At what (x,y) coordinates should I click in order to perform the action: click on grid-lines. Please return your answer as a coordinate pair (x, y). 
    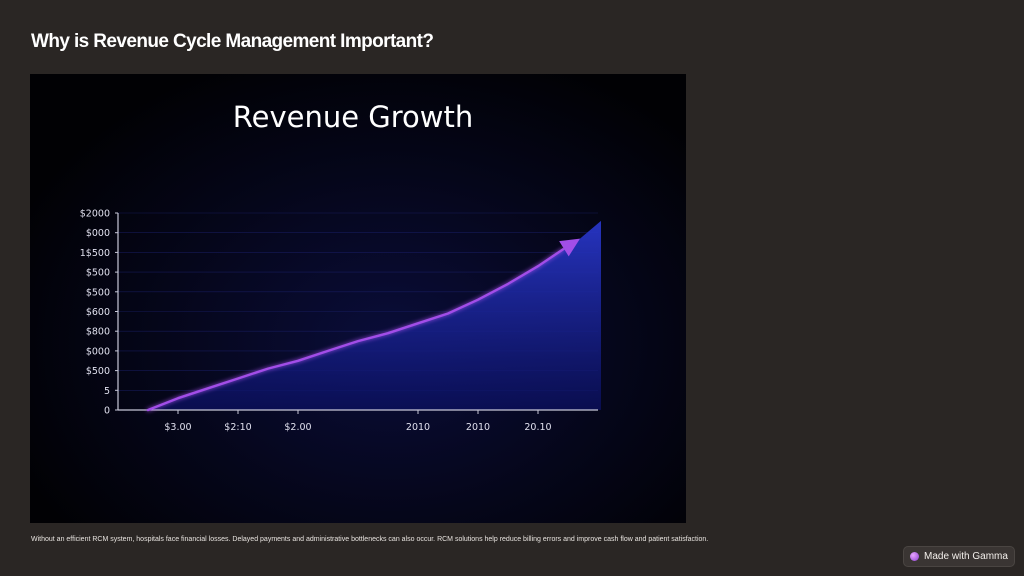
    Looking at the image, I should click on (358, 301).